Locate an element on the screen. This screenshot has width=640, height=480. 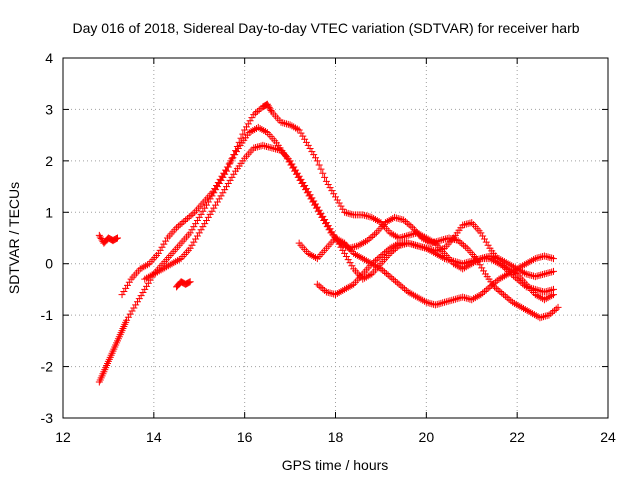
y-tick-label: -2 is located at coordinates (47, 367).